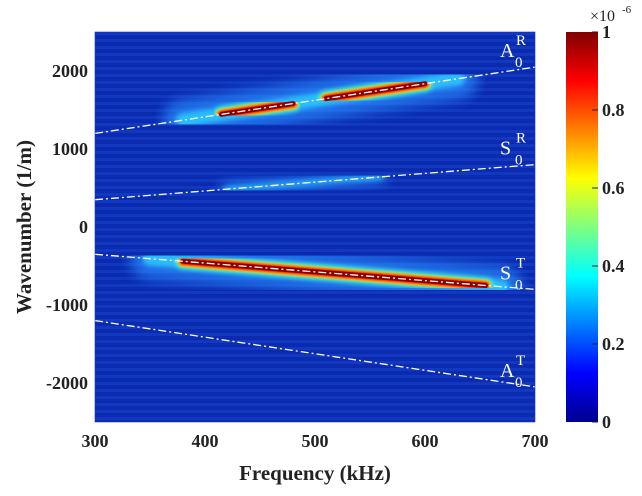  I want to click on colorbar-tick-label: 0, so click(606, 422).